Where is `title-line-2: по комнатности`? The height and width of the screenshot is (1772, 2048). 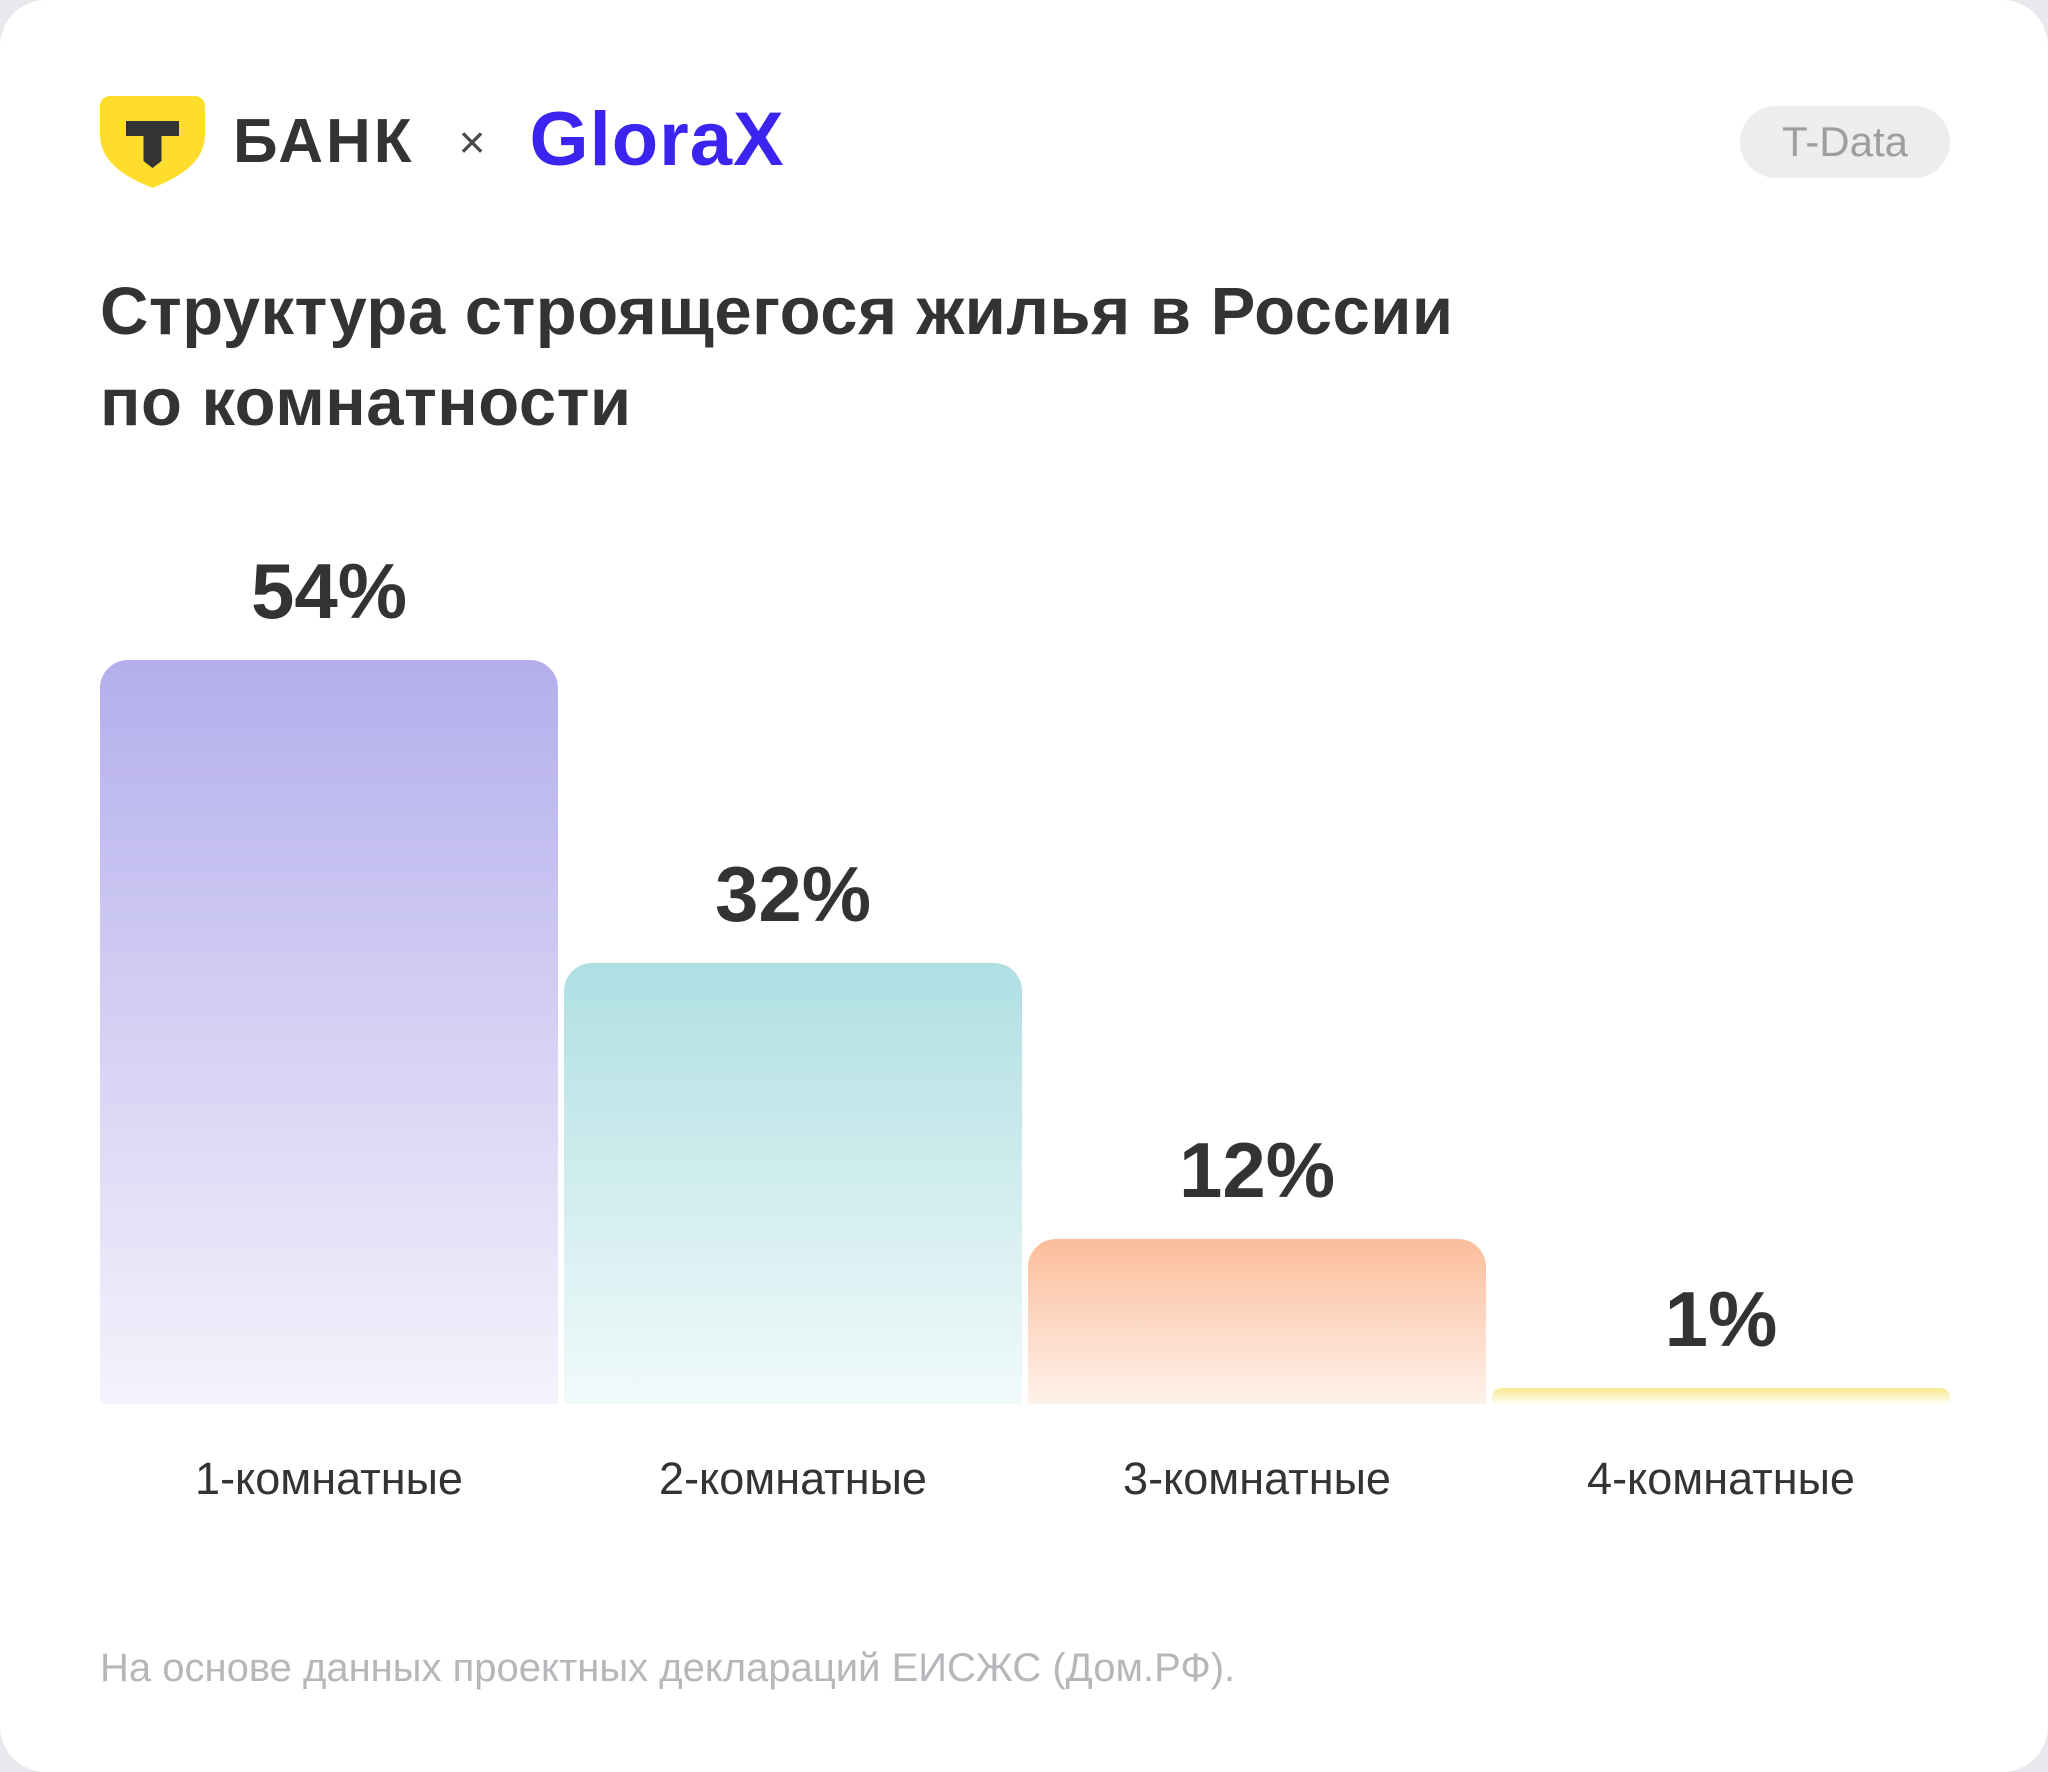
title-line-2: по комнатности is located at coordinates (366, 403).